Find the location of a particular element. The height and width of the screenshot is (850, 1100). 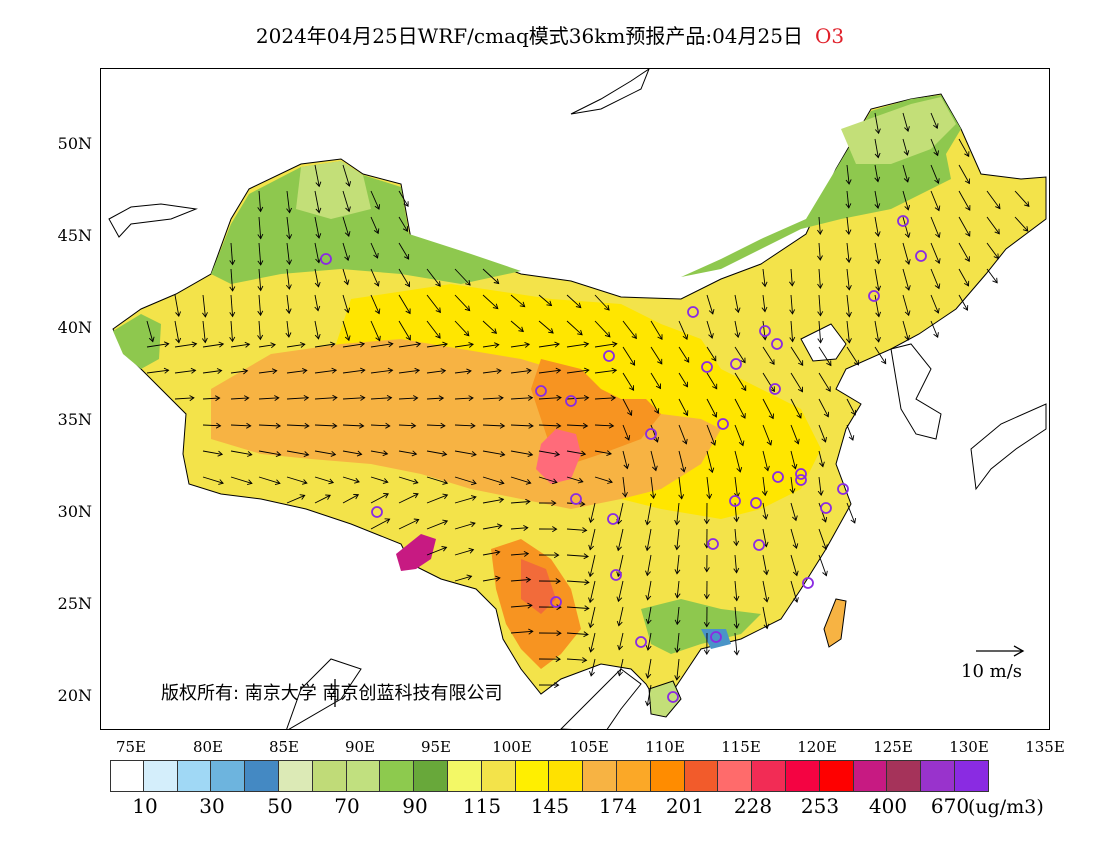

ozone-hotspot is located at coordinates (558, 456).